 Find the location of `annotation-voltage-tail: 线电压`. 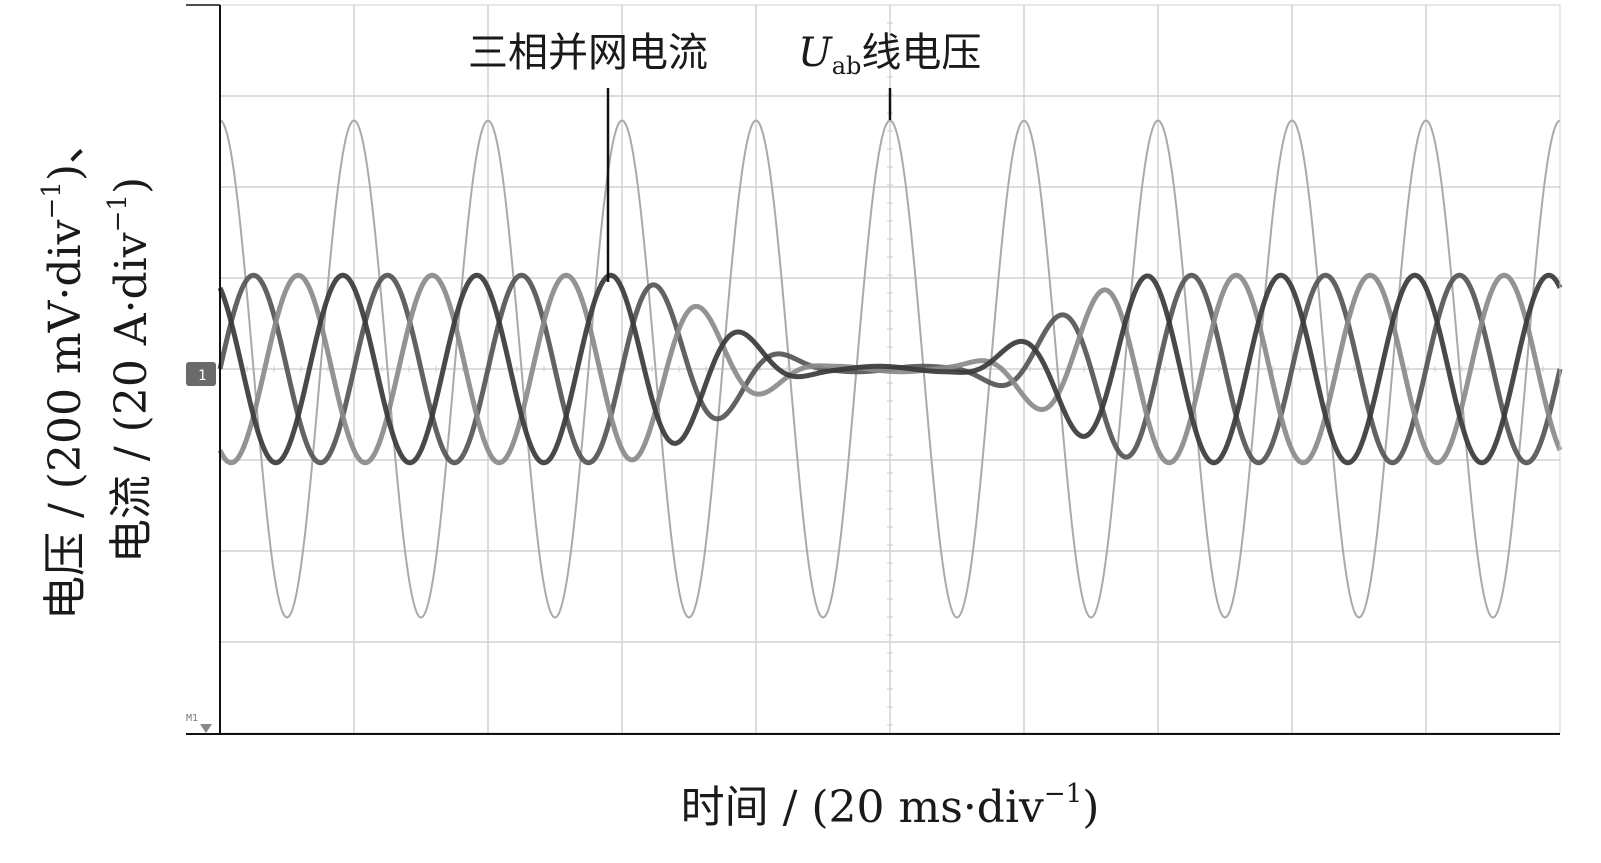

annotation-voltage-tail: 线电压 is located at coordinates (921, 53).